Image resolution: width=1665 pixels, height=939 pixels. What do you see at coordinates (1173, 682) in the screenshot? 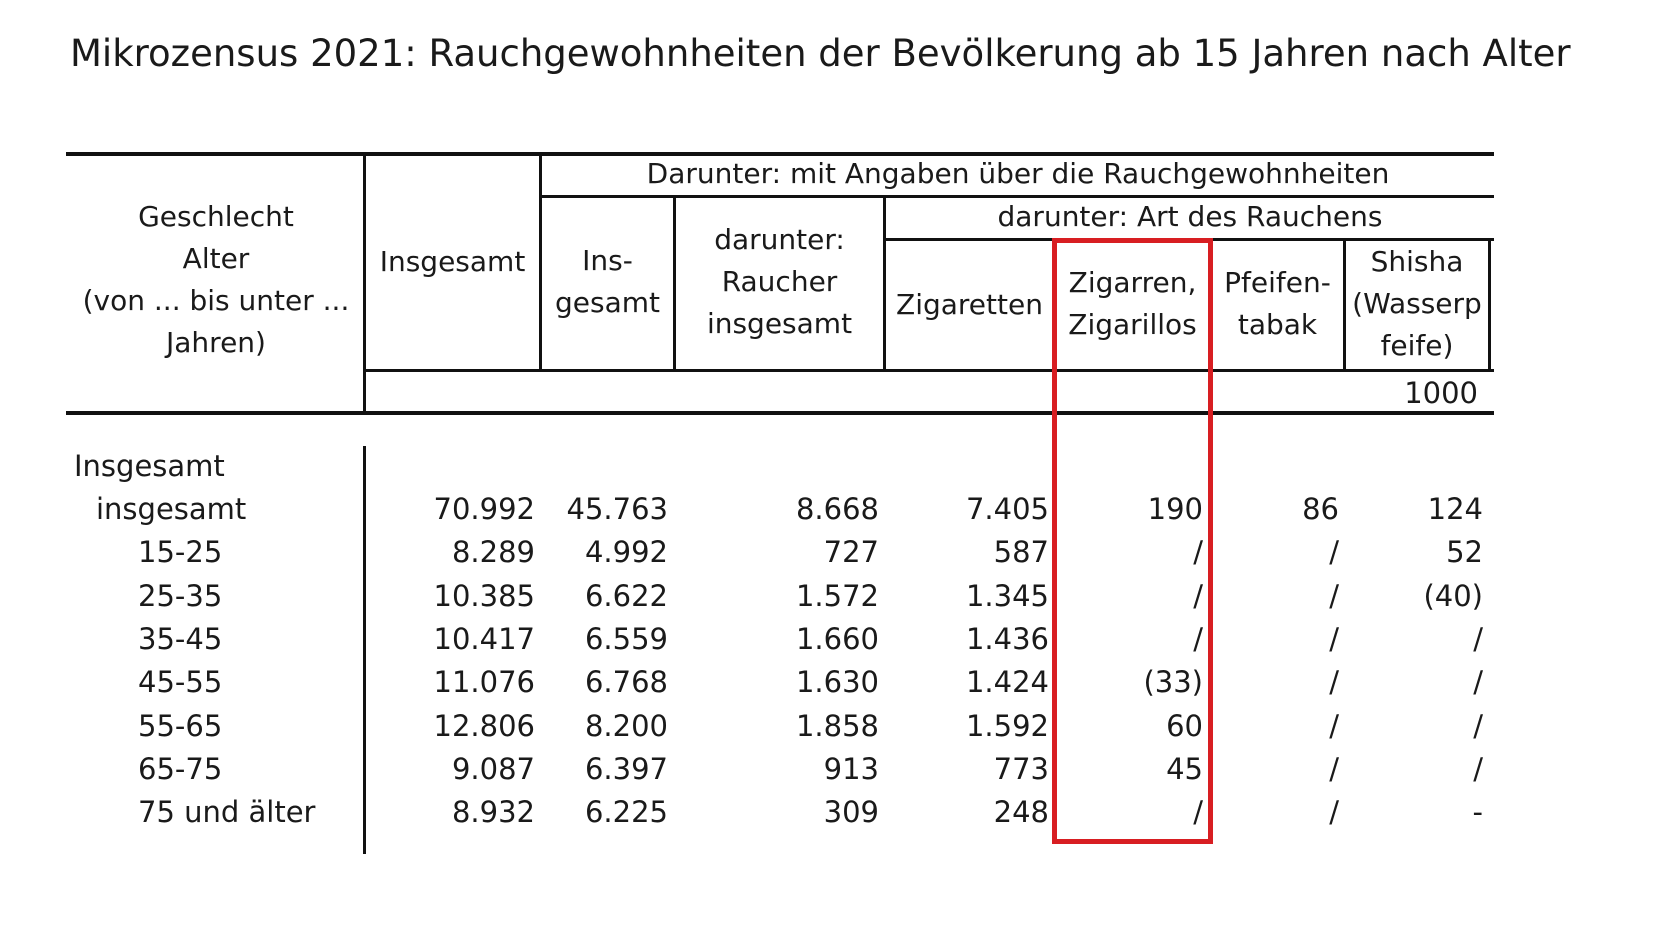
I see `table-cell: (33)` at bounding box center [1173, 682].